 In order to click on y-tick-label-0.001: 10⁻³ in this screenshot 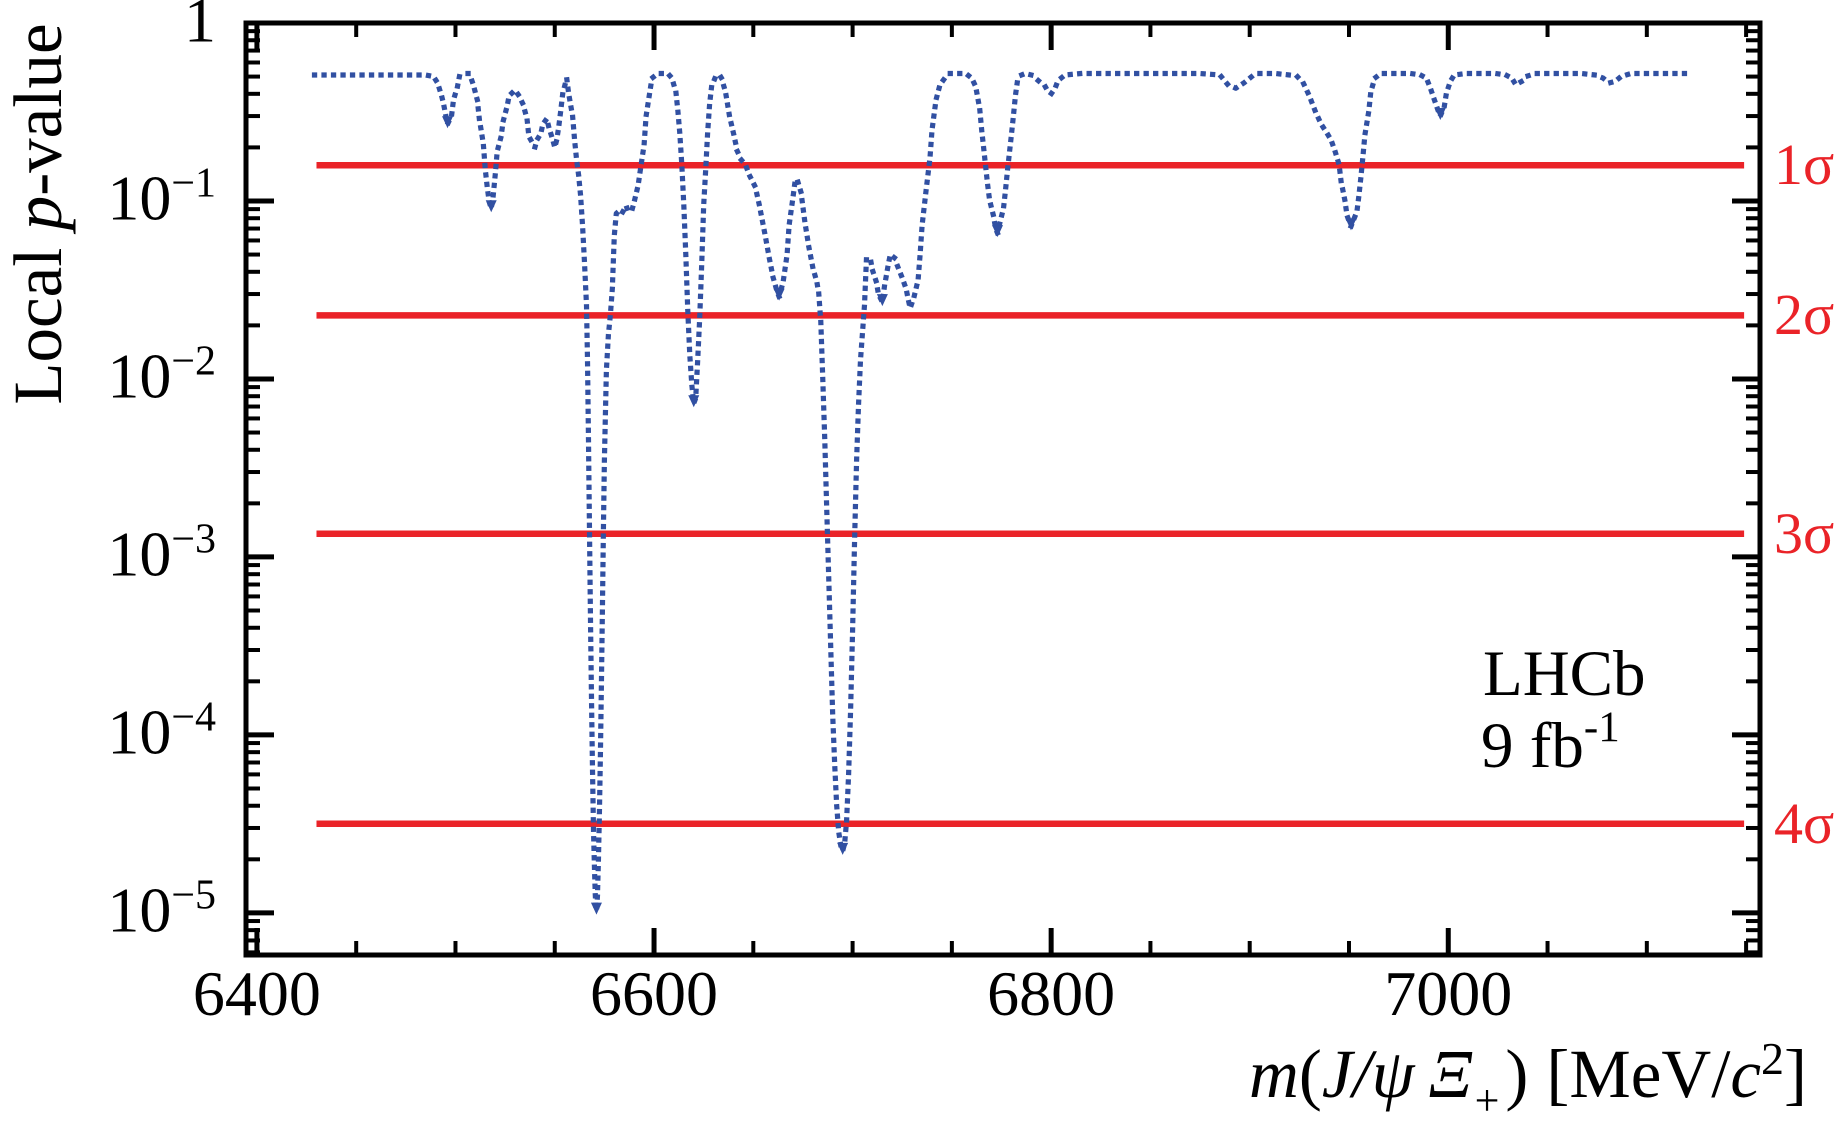, I will do `click(161, 553)`.